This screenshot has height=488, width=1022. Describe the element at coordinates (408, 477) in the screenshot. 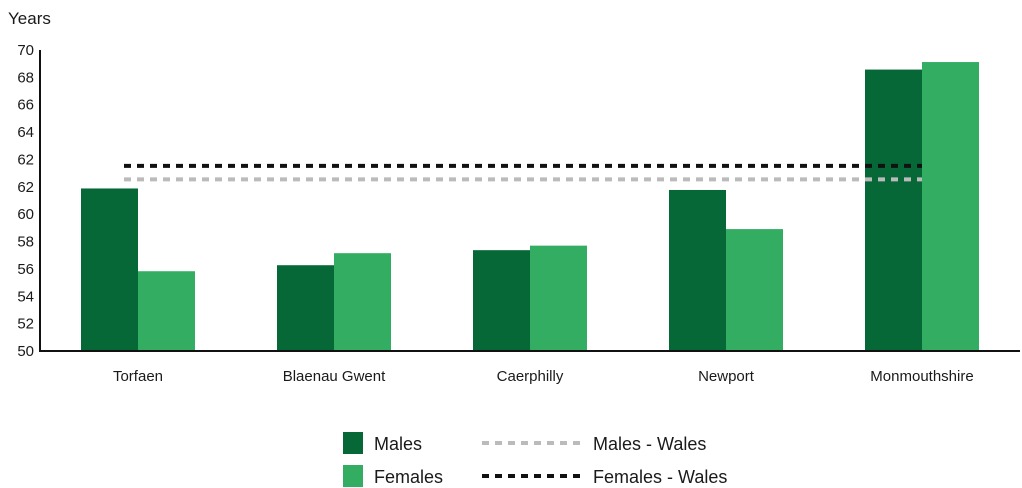

I see `legend-label-females: Females` at that location.